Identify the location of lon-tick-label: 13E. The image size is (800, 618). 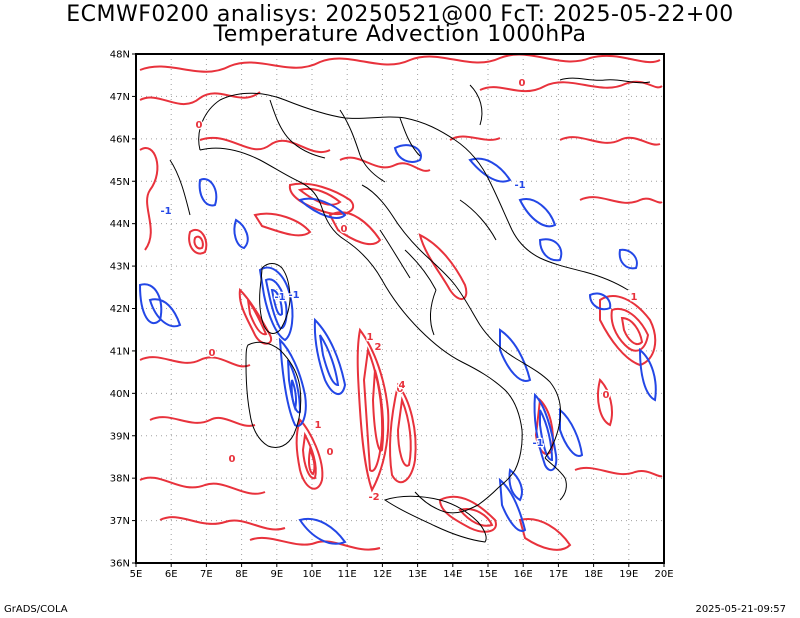
(417, 574).